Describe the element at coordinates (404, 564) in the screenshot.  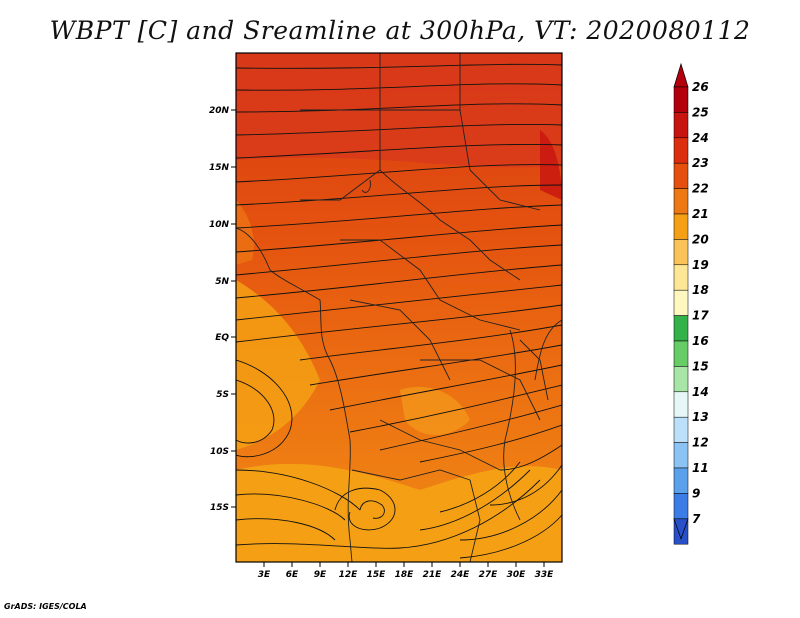
I see `longitude-axis` at that location.